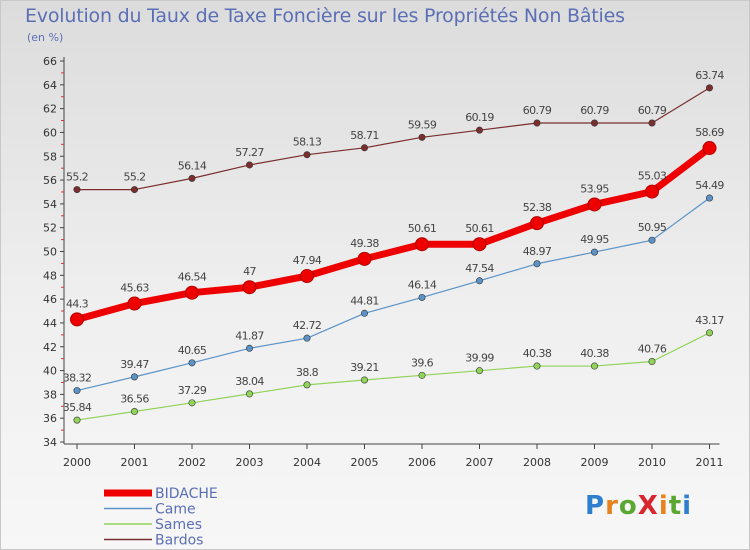  What do you see at coordinates (594, 239) in the screenshot?
I see `data-label: 49.95` at bounding box center [594, 239].